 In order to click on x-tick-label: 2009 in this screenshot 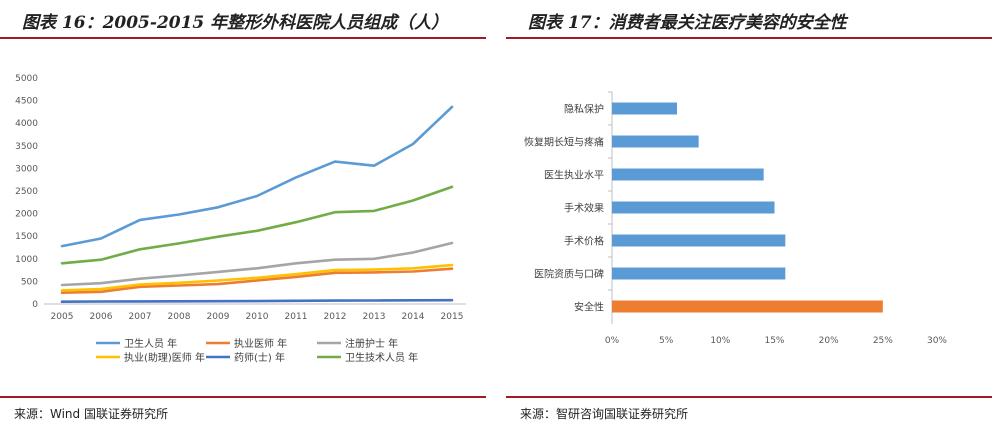, I will do `click(218, 317)`.